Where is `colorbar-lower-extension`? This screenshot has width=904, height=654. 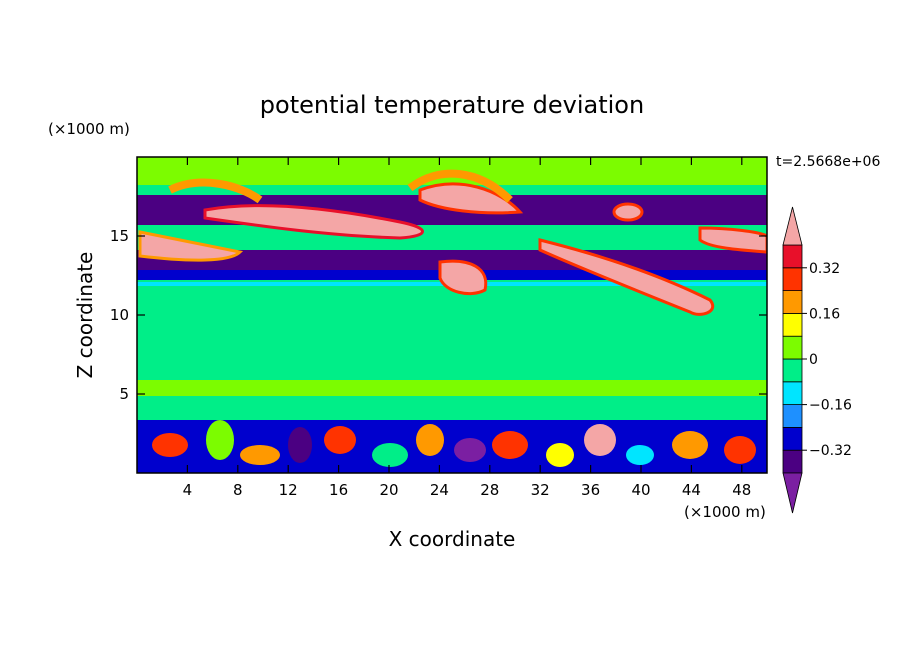
colorbar-lower-extension is located at coordinates (792, 493).